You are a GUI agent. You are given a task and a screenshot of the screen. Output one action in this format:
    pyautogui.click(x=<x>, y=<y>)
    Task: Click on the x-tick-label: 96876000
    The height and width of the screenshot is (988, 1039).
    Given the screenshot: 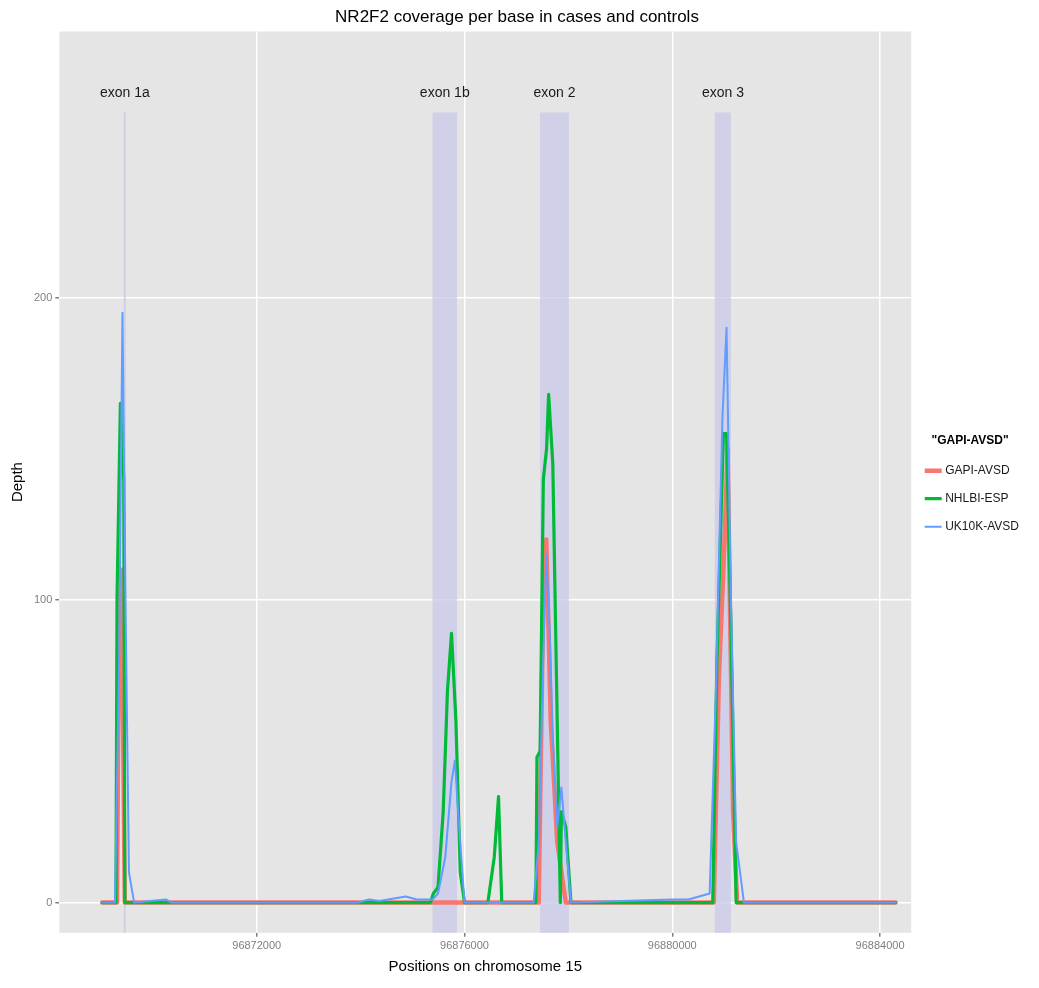 What is the action you would take?
    pyautogui.click(x=464, y=945)
    